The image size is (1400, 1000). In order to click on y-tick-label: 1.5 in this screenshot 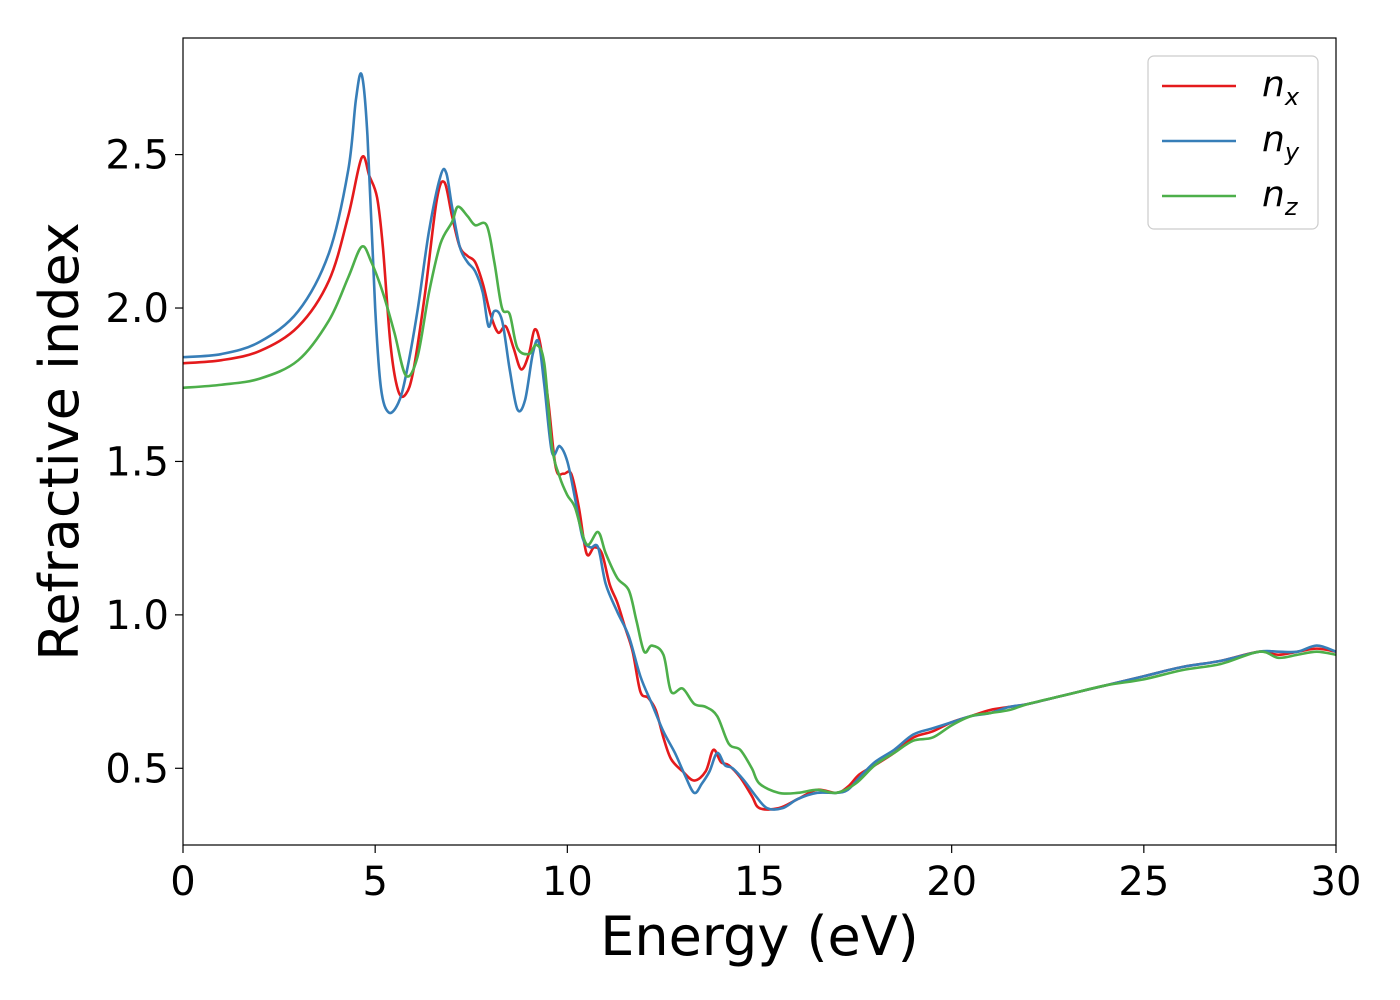, I will do `click(137, 462)`.